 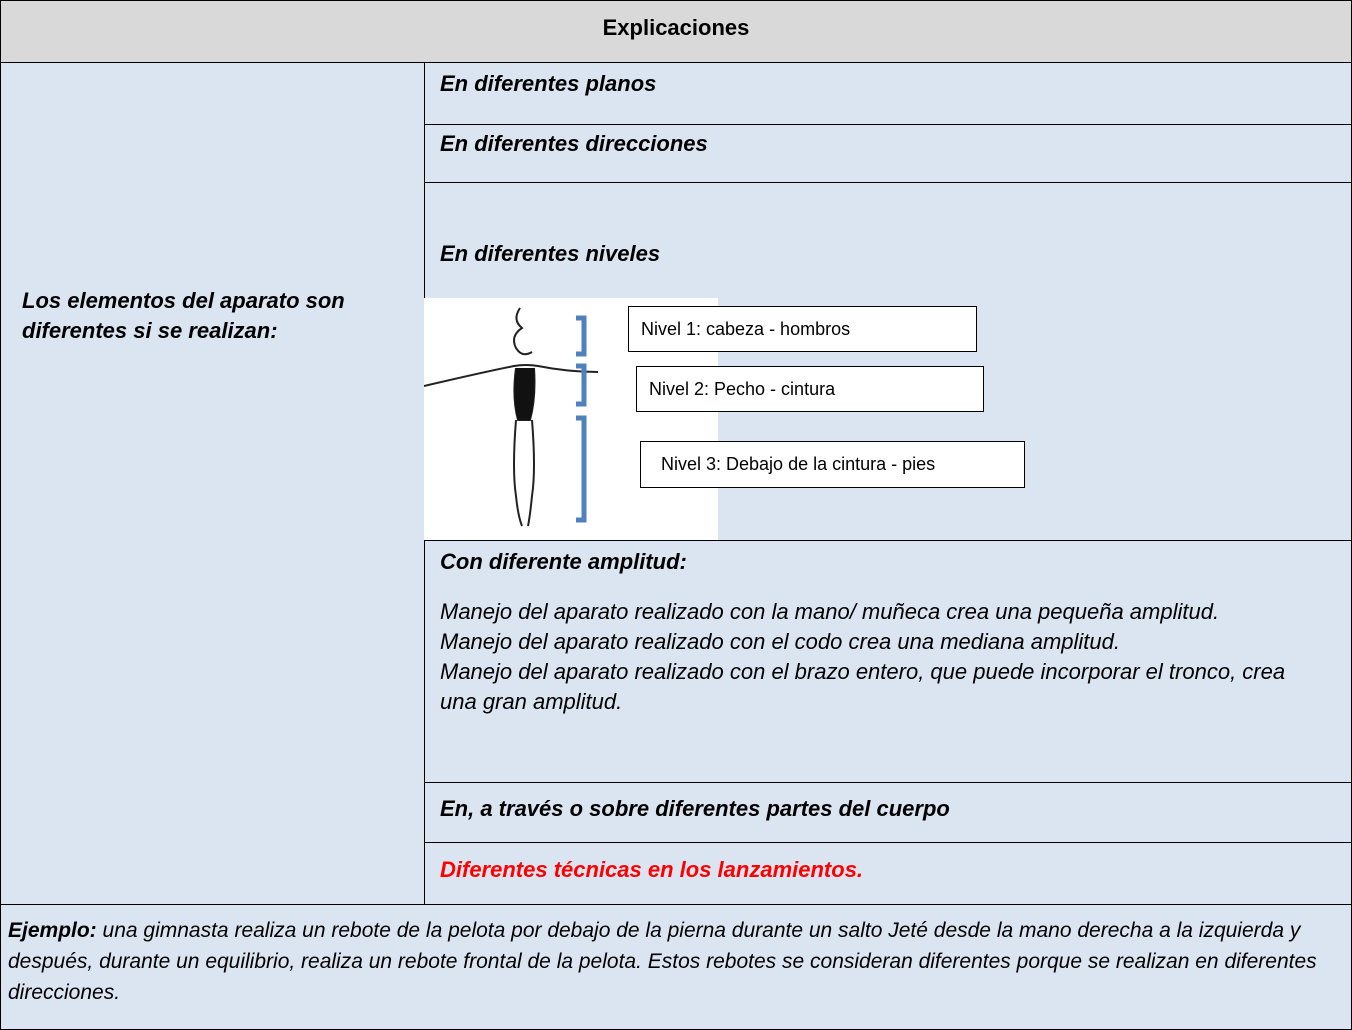 I want to click on row-title: Con diferente amplitud:, so click(x=563, y=561).